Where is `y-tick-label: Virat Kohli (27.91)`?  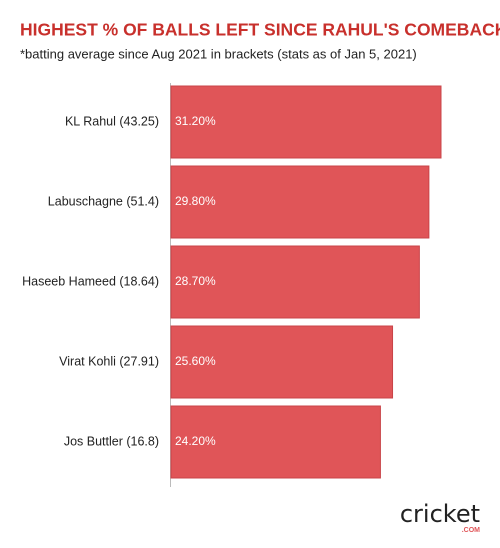 y-tick-label: Virat Kohli (27.91) is located at coordinates (109, 361).